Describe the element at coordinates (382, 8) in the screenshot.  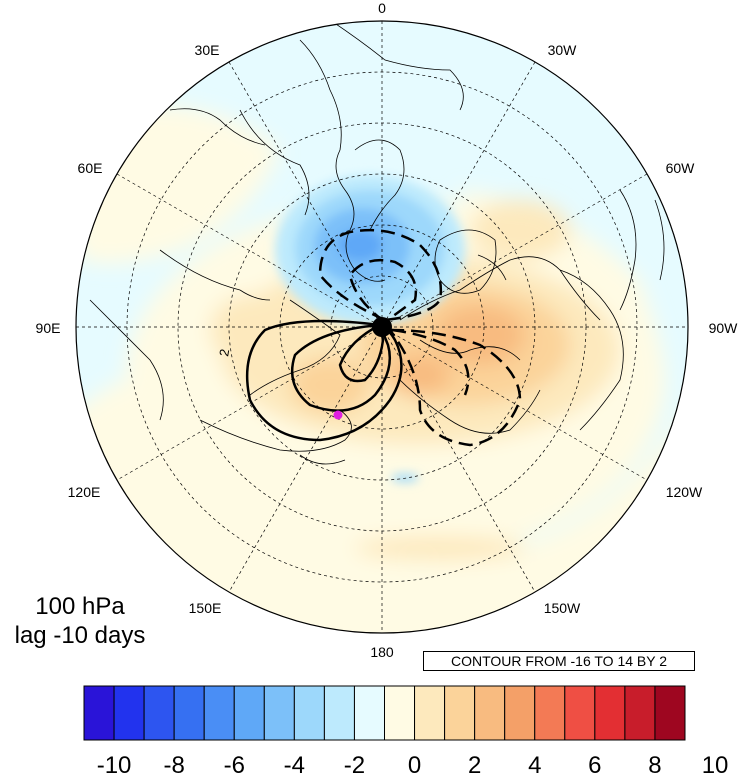
I see `lon-label-0: 0` at that location.